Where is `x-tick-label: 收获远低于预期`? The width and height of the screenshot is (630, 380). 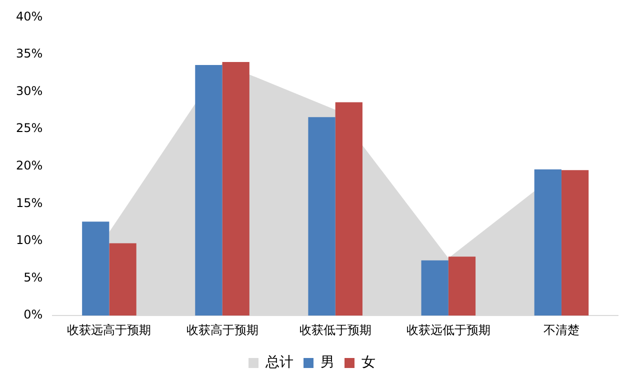 x-tick-label: 收获远低于预期 is located at coordinates (448, 329).